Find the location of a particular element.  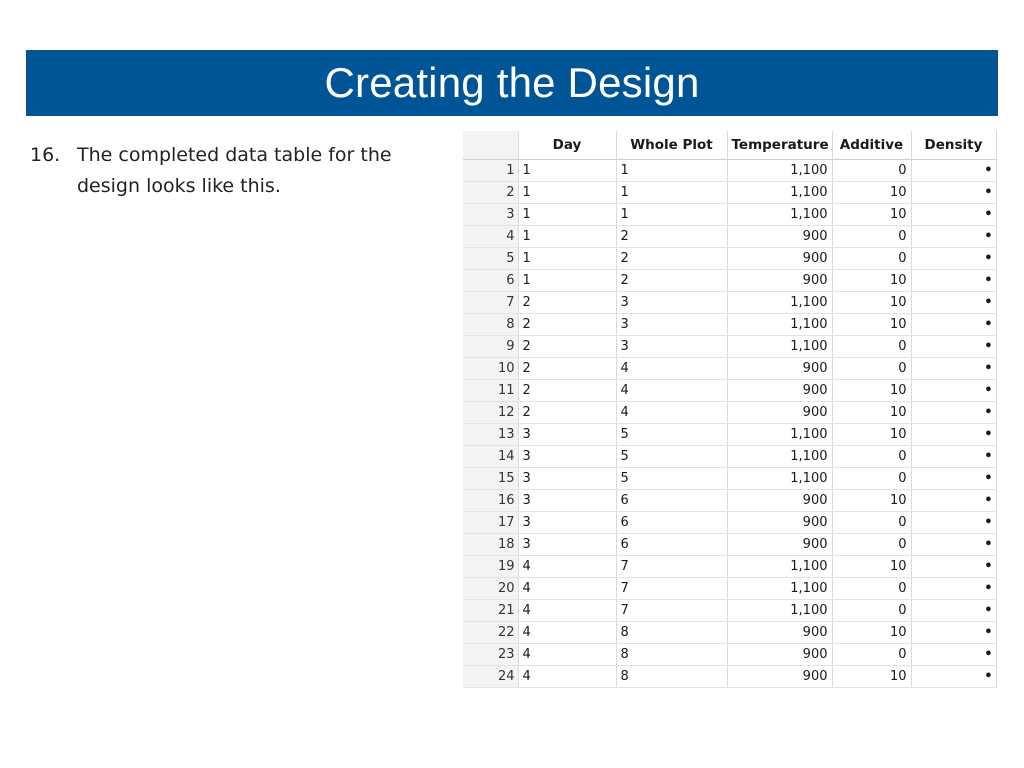

table-row: 15 3 5 1,100 0 • is located at coordinates (730, 478).